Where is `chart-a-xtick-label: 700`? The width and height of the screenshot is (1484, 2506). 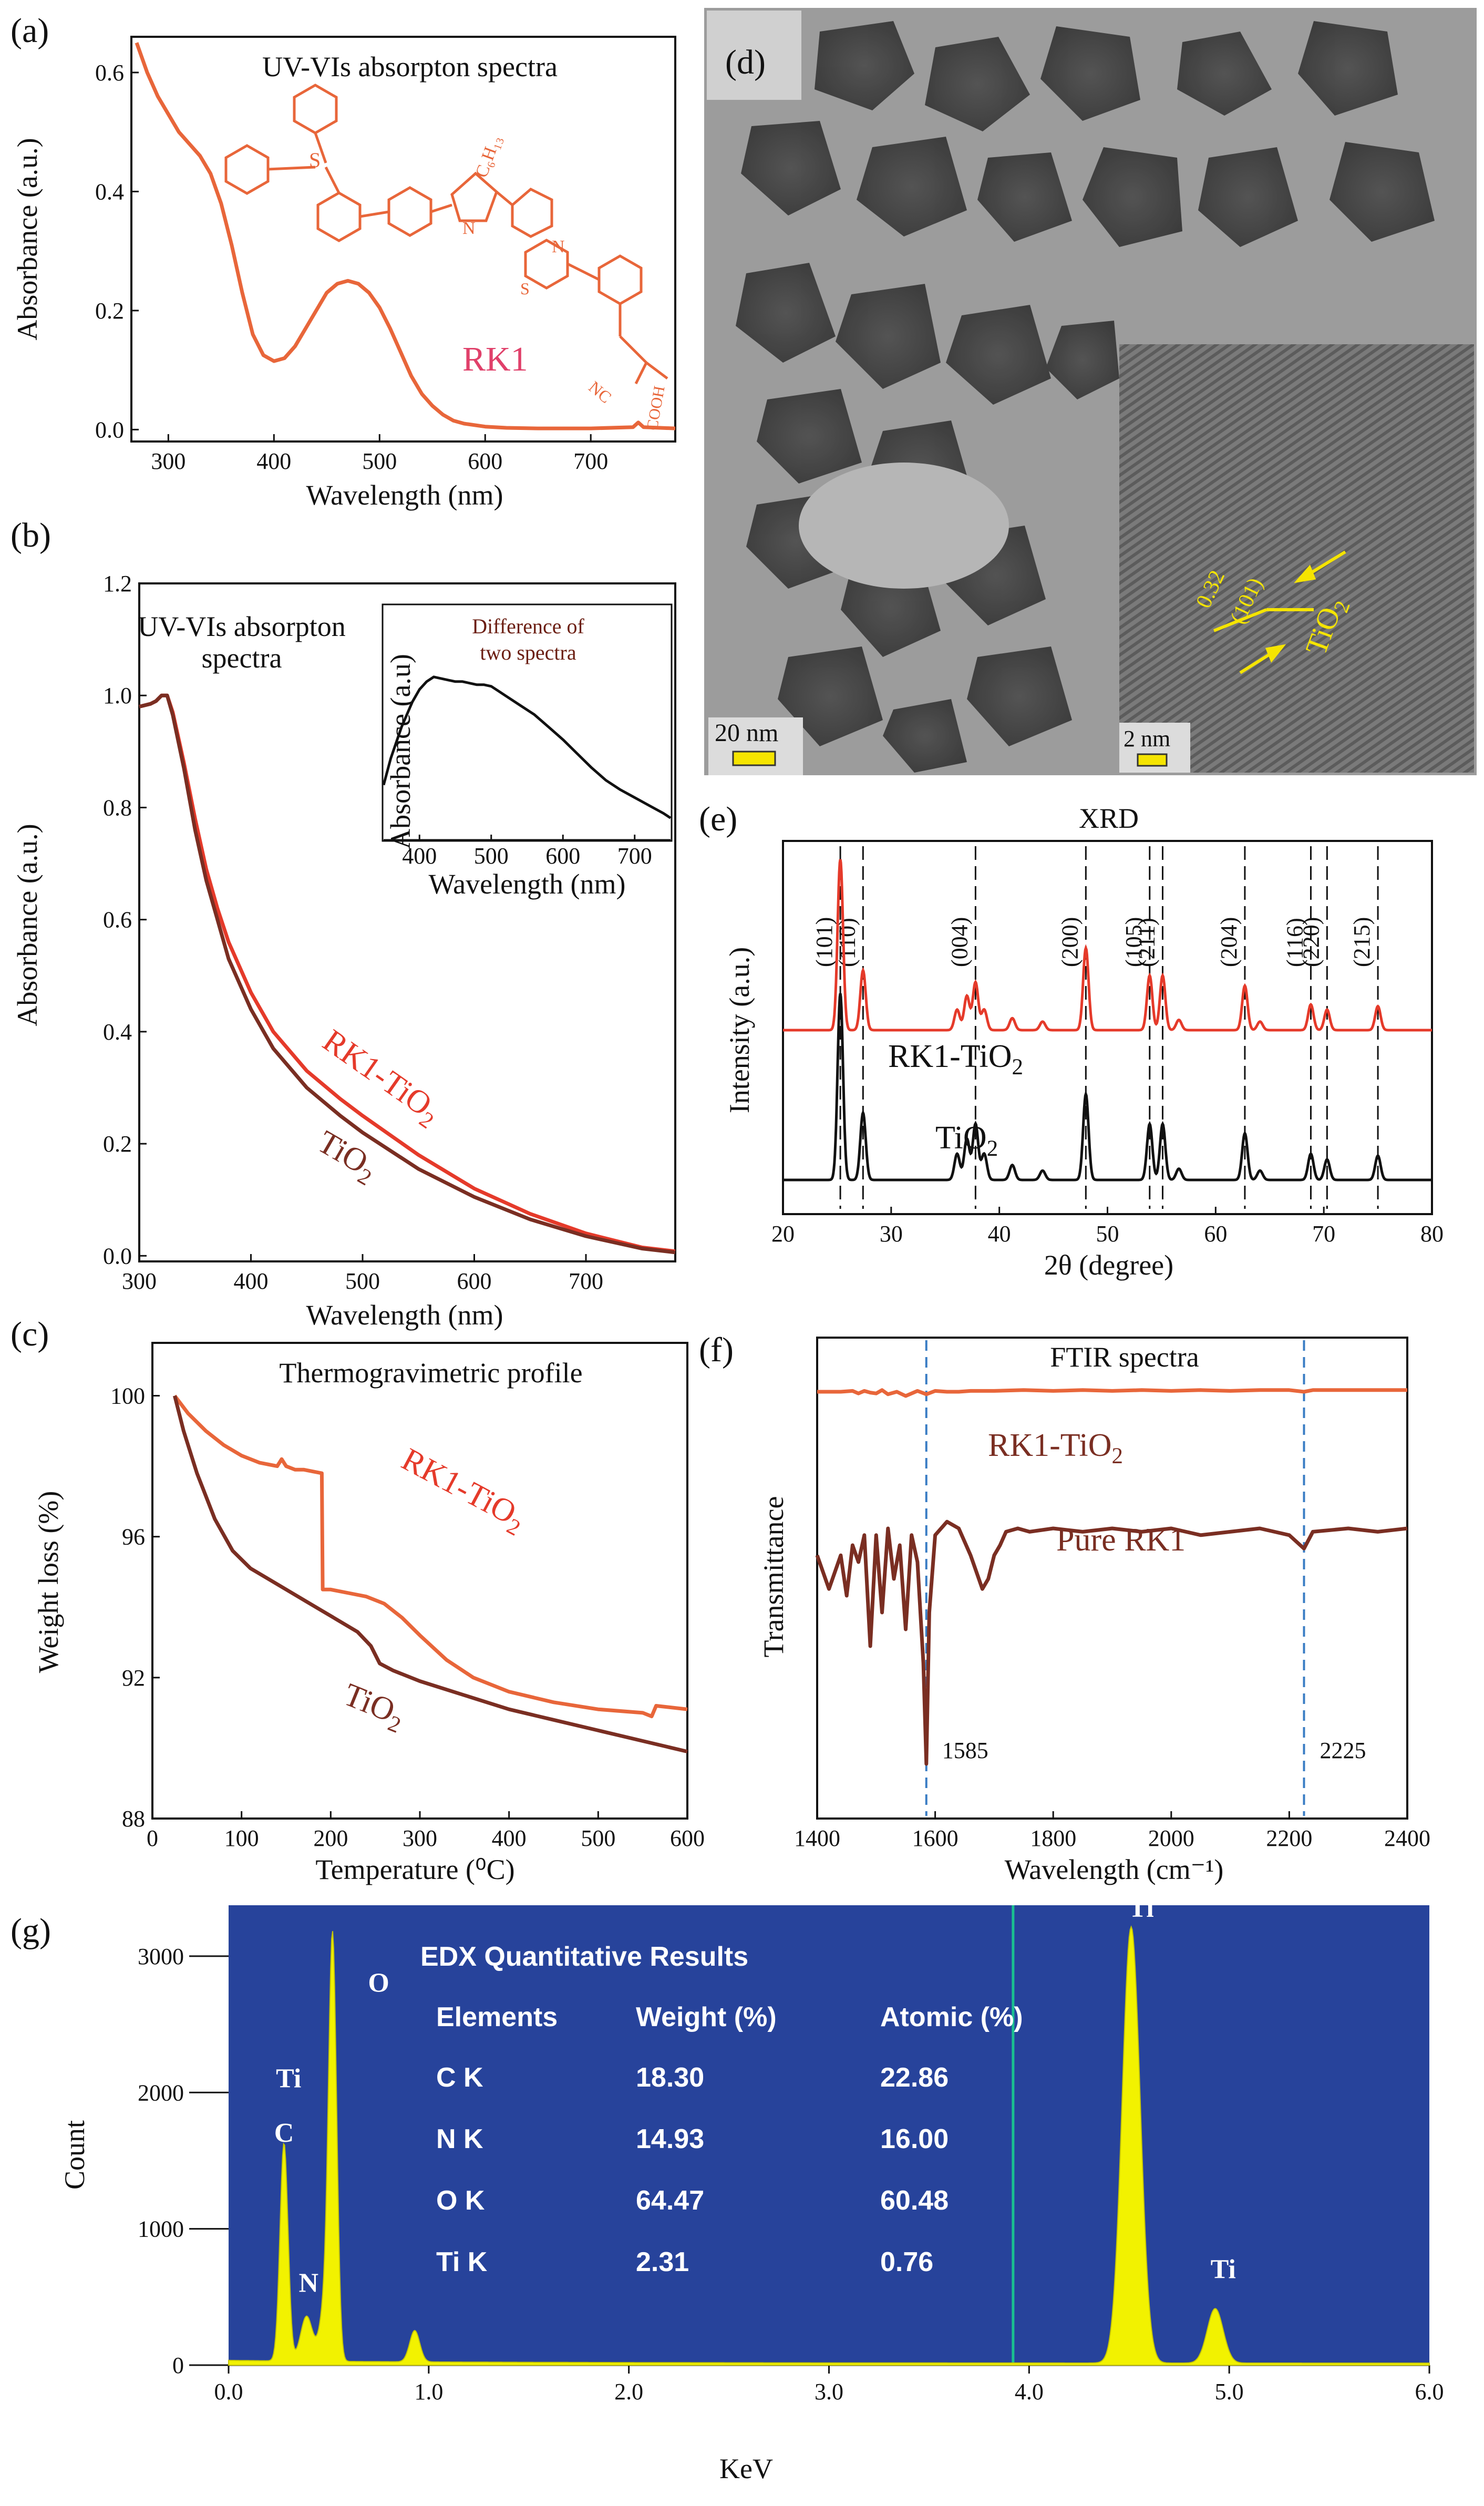 chart-a-xtick-label: 700 is located at coordinates (590, 461).